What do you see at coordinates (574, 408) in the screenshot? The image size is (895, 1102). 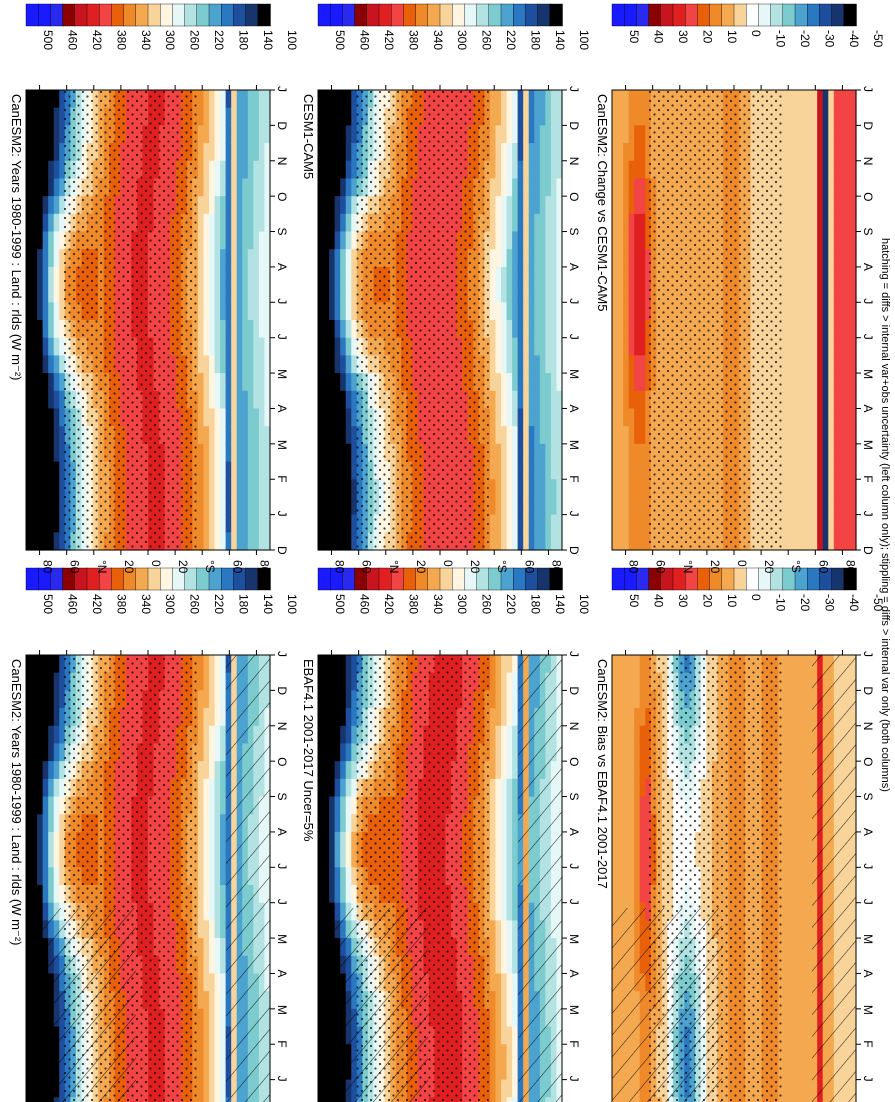 I see `month-tick-label: A` at bounding box center [574, 408].